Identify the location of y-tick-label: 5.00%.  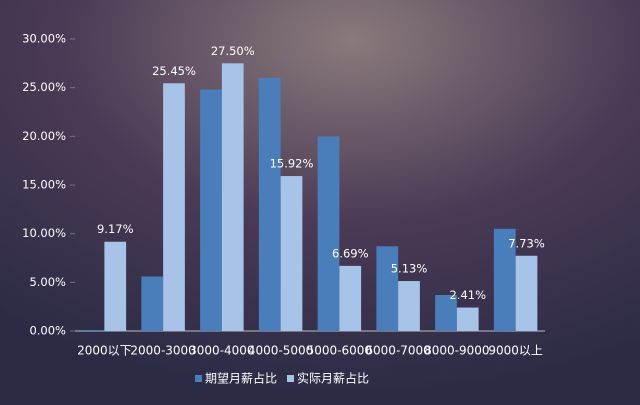
(47, 282).